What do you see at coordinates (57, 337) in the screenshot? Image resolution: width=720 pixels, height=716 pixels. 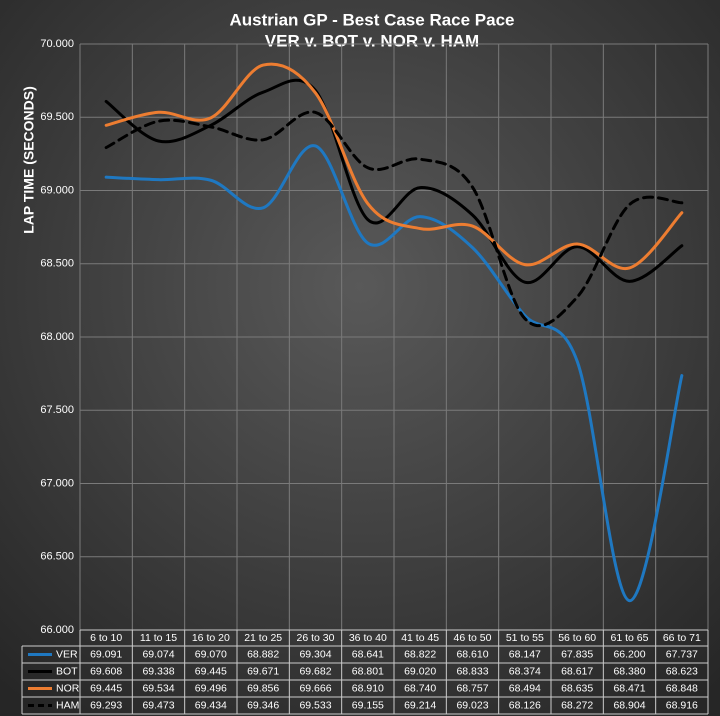 I see `y-tick-label: 68.000` at bounding box center [57, 337].